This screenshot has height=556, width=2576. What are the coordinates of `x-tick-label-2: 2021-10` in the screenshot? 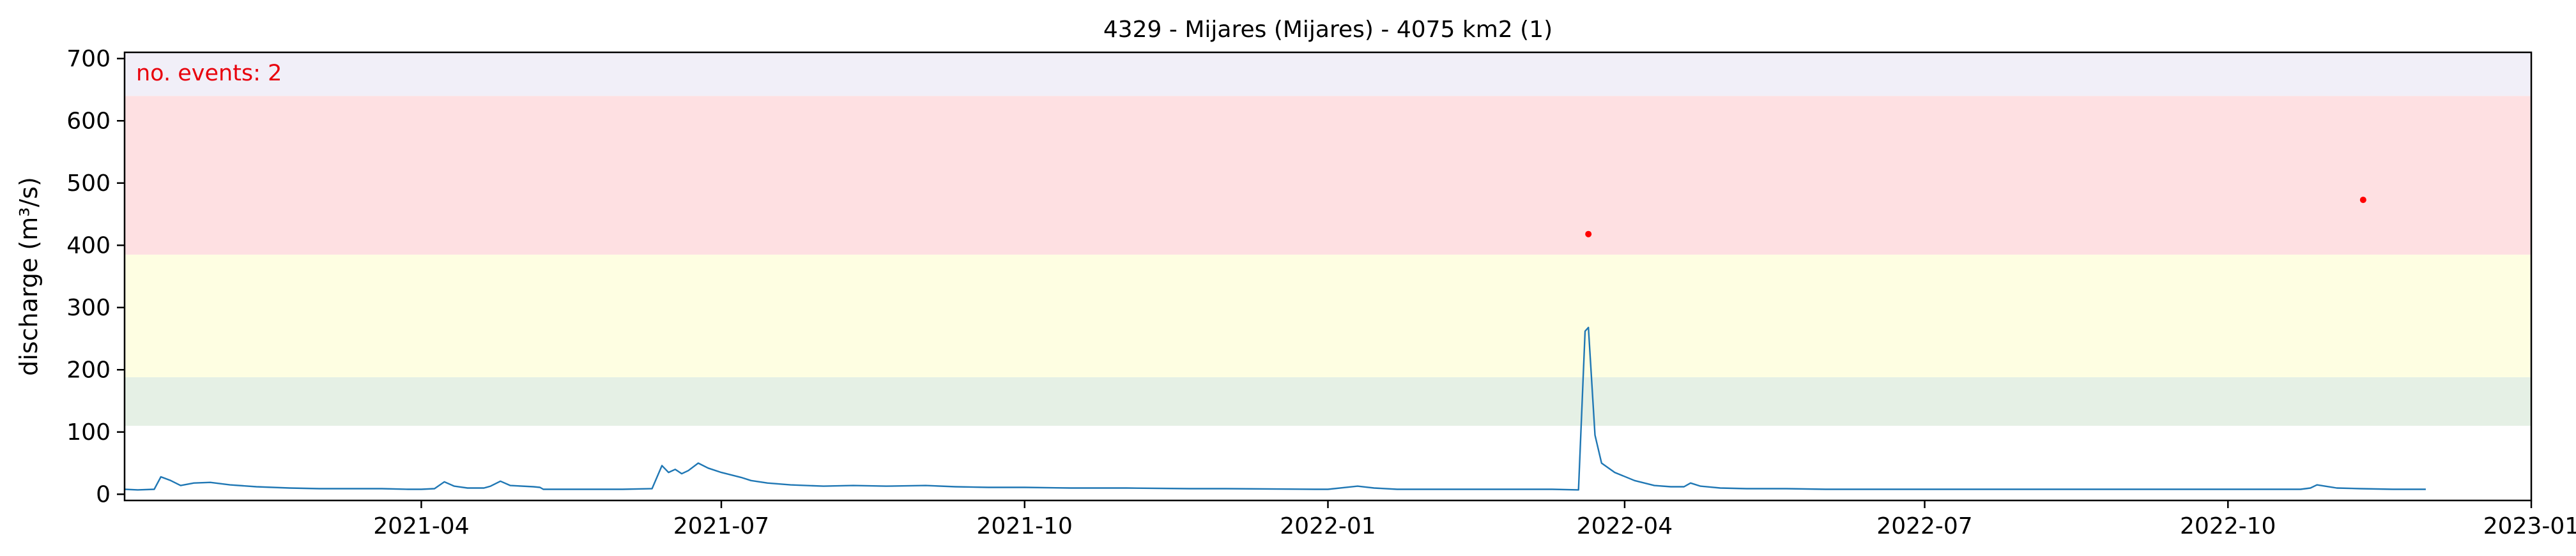 It's located at (1025, 526).